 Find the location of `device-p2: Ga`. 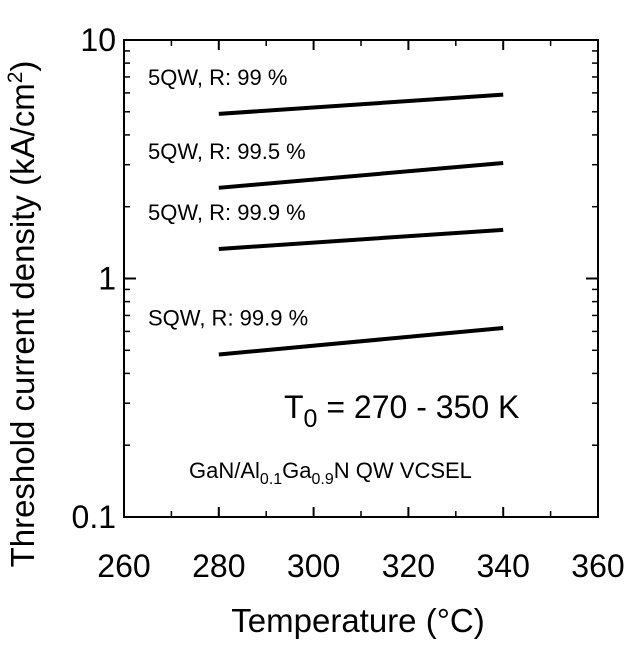

device-p2: Ga is located at coordinates (297, 470).